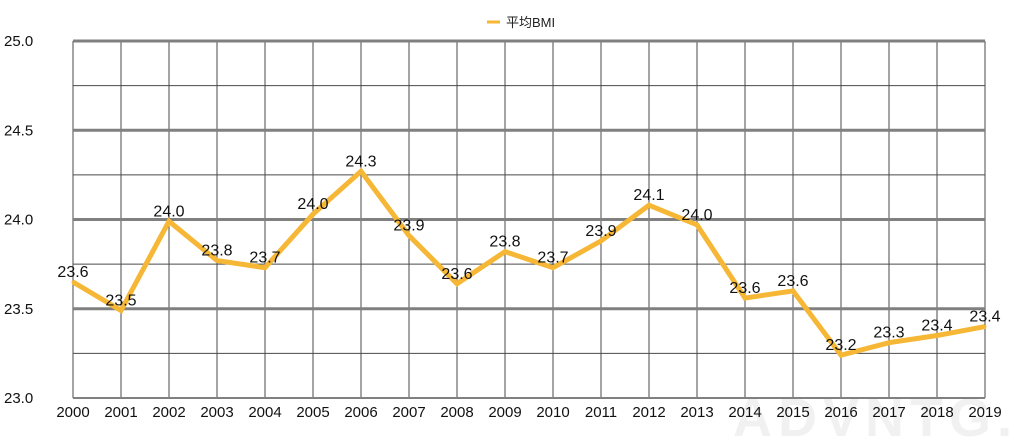 The width and height of the screenshot is (1024, 448). I want to click on x-tick-label: 2018, so click(936, 412).